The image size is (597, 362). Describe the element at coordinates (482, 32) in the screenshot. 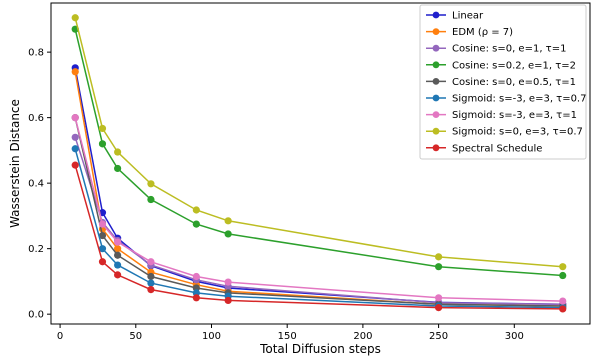

I see `legend-label: EDM (ρ = 7)` at that location.